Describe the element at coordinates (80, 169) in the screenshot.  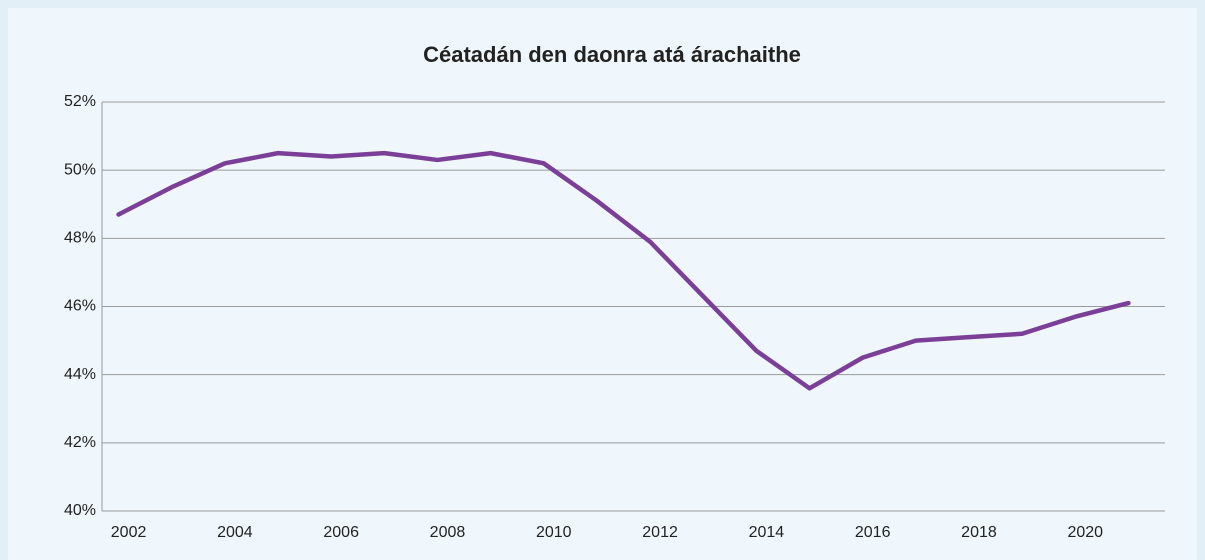
I see `y-tick-label: 50%` at that location.